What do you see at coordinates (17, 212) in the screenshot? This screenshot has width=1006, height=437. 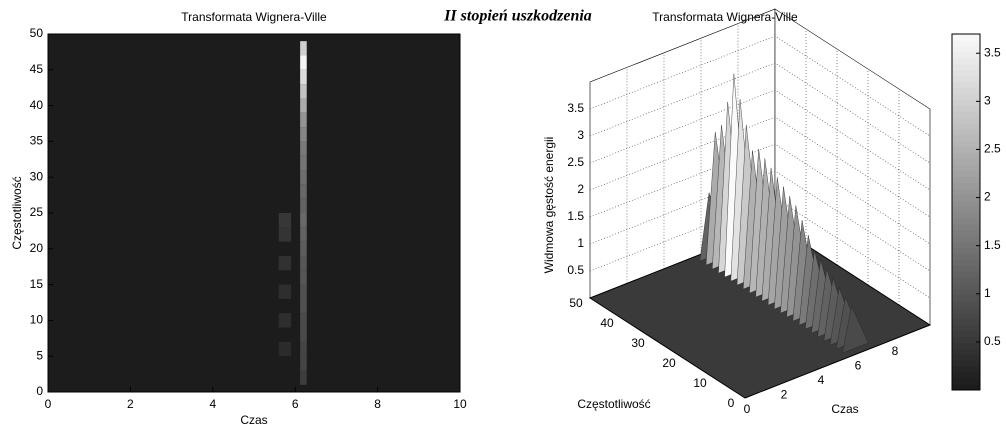 I see `y-axis-label: Częstotliwość` at bounding box center [17, 212].